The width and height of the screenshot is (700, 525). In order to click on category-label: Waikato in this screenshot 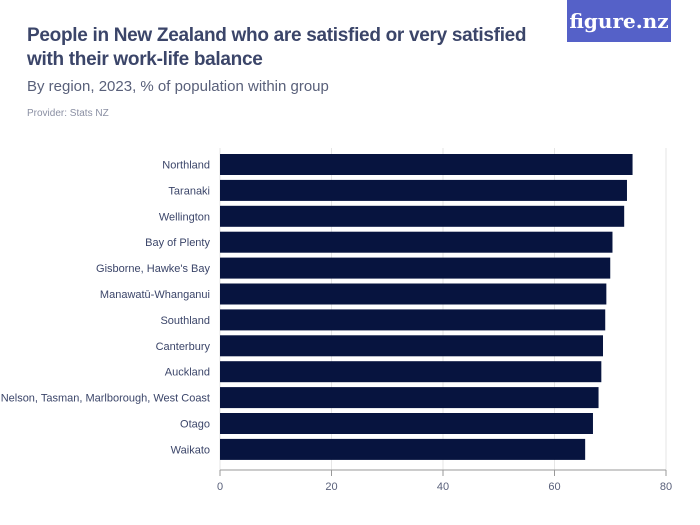, I will do `click(190, 450)`.